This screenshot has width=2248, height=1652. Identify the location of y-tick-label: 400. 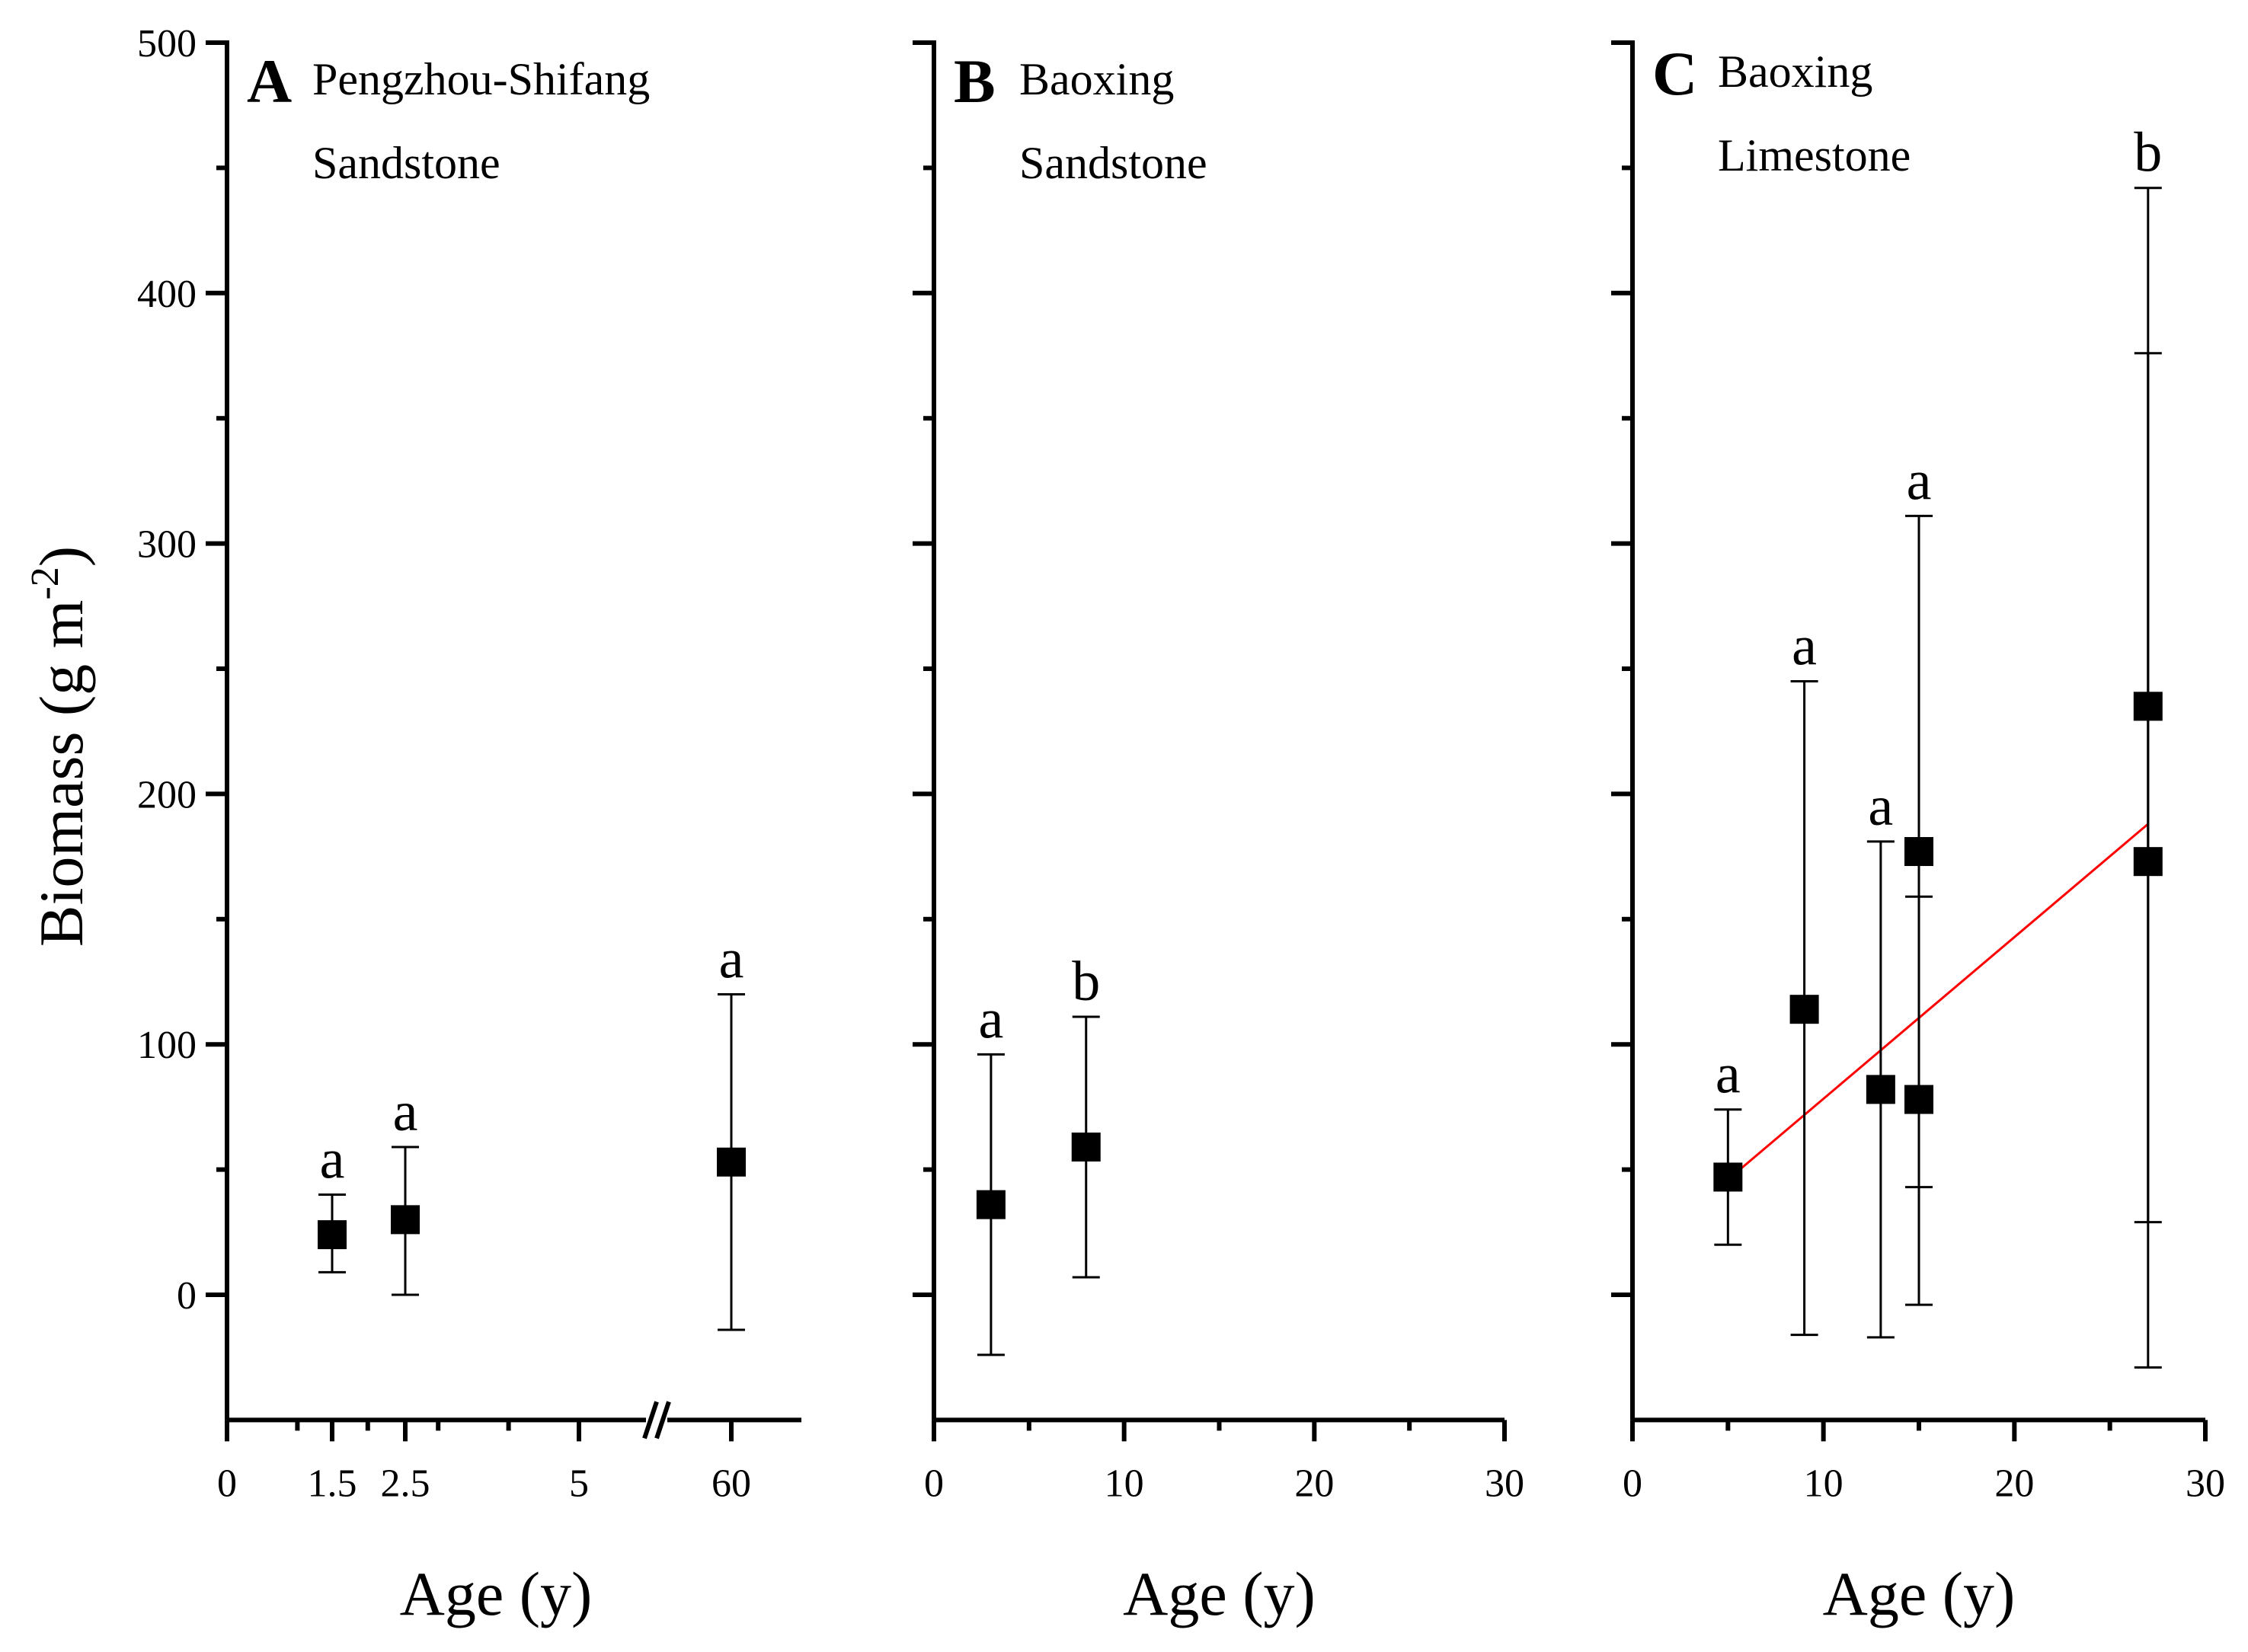
(167, 294).